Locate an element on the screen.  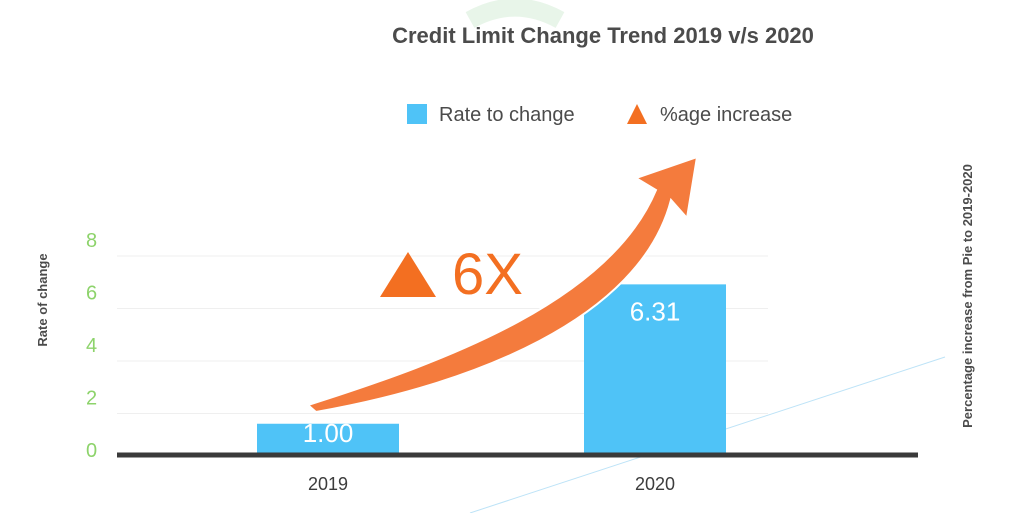
y-axis-label: Rate of change is located at coordinates (42, 299).